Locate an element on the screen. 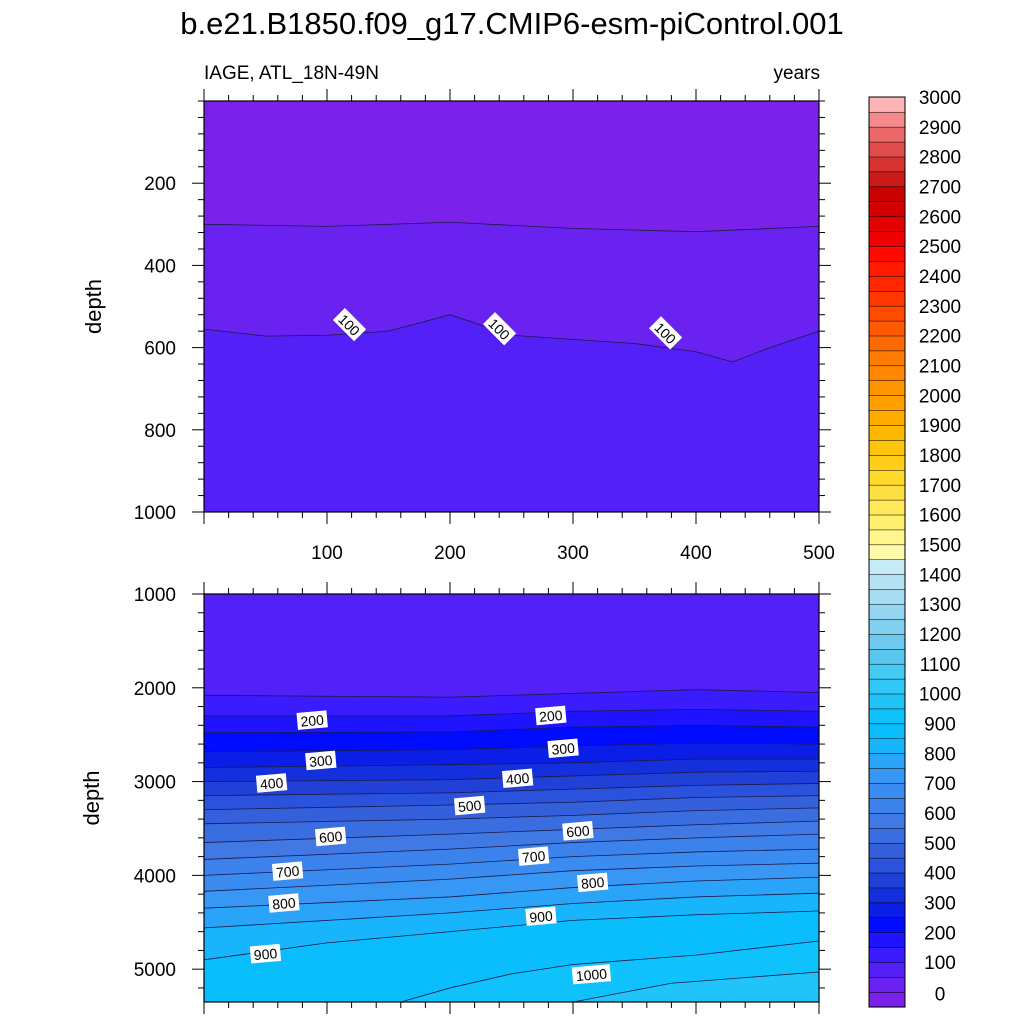  contour-label-text: 1000 is located at coordinates (591, 974).